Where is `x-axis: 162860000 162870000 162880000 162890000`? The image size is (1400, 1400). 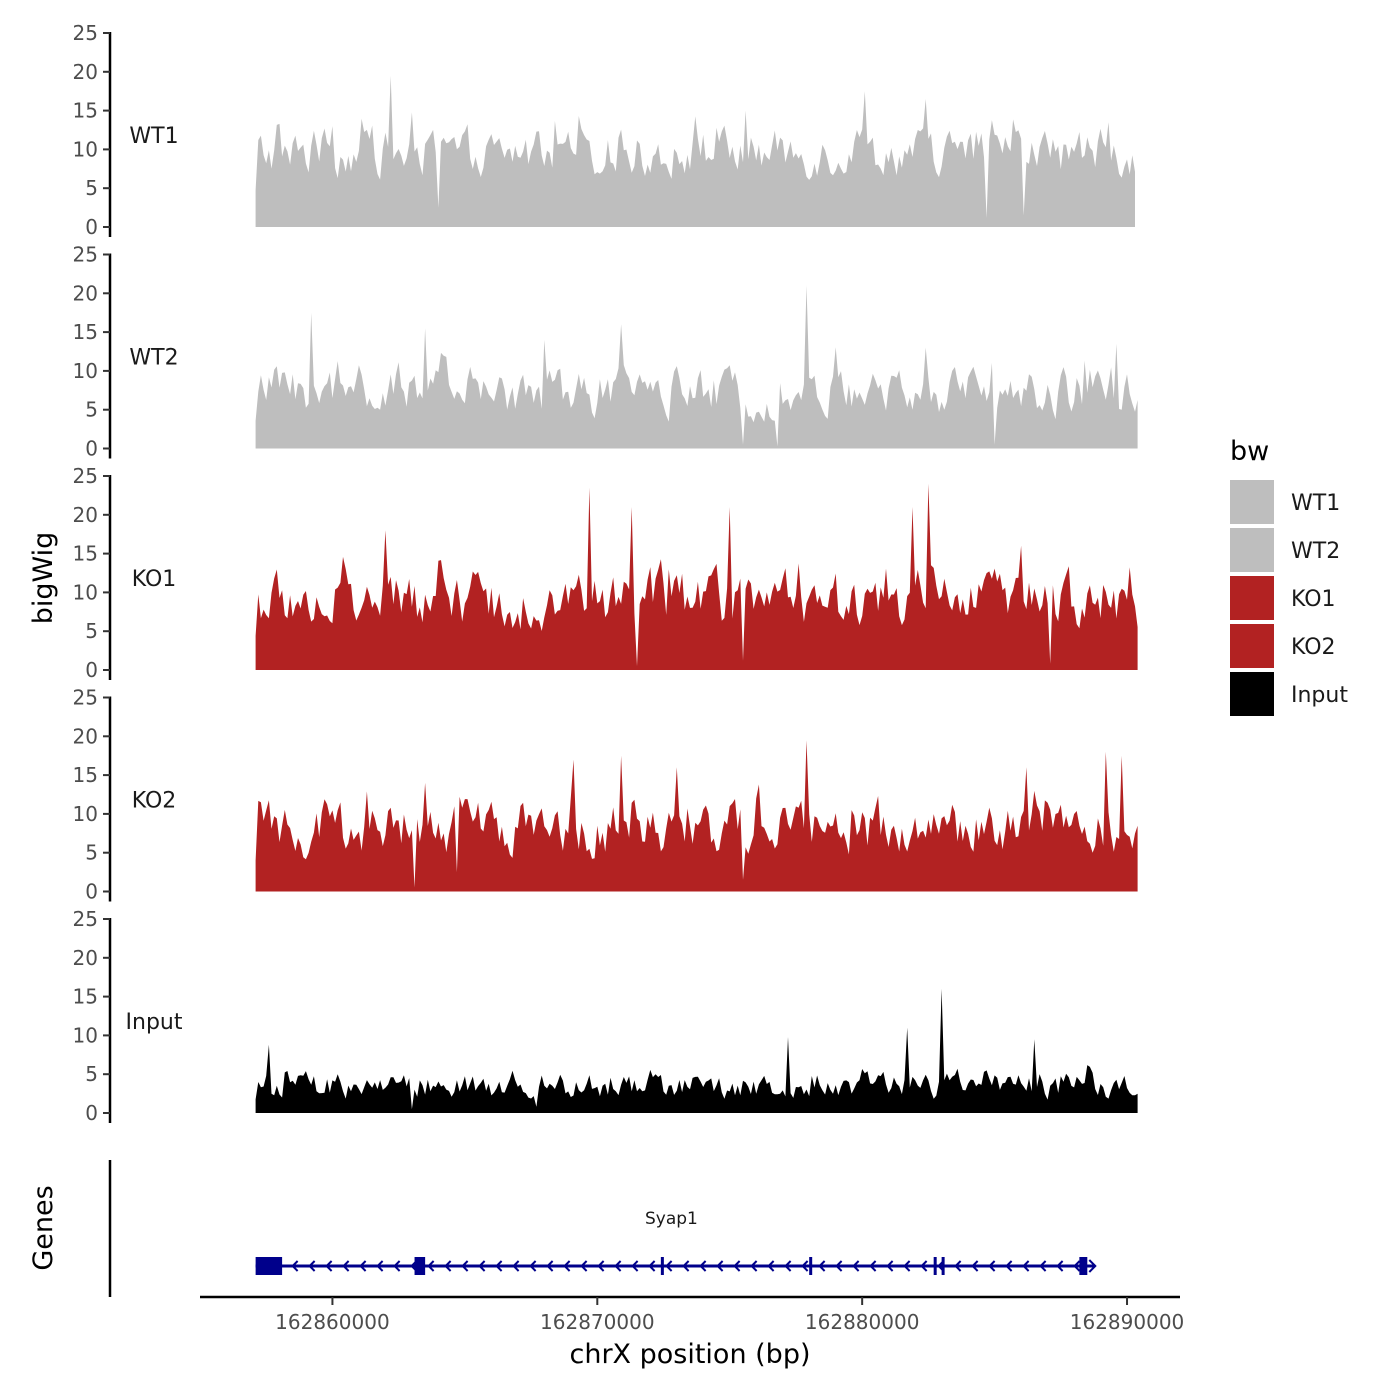
x-axis: 162860000 162870000 162880000 162890000 is located at coordinates (692, 1314).